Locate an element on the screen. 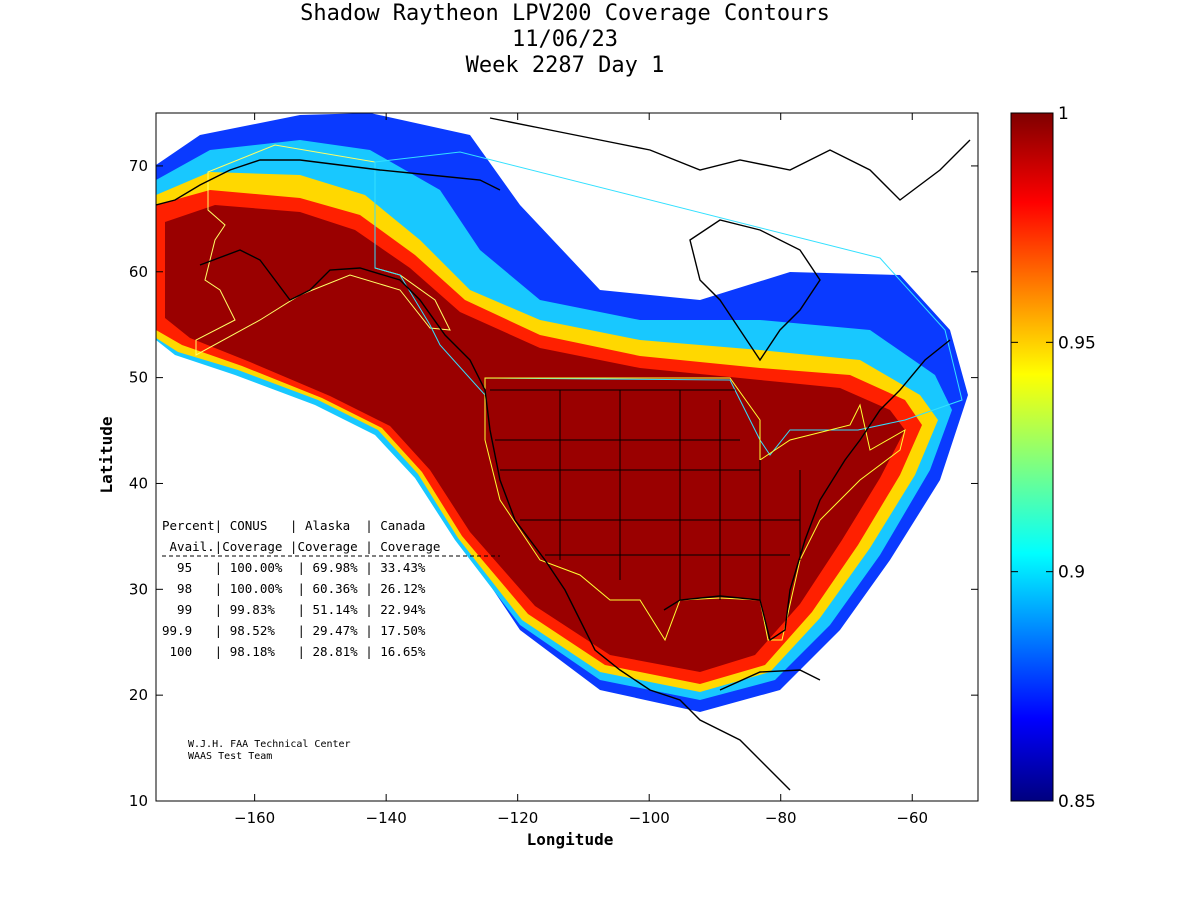  x-tick-label: −140 is located at coordinates (386, 818).